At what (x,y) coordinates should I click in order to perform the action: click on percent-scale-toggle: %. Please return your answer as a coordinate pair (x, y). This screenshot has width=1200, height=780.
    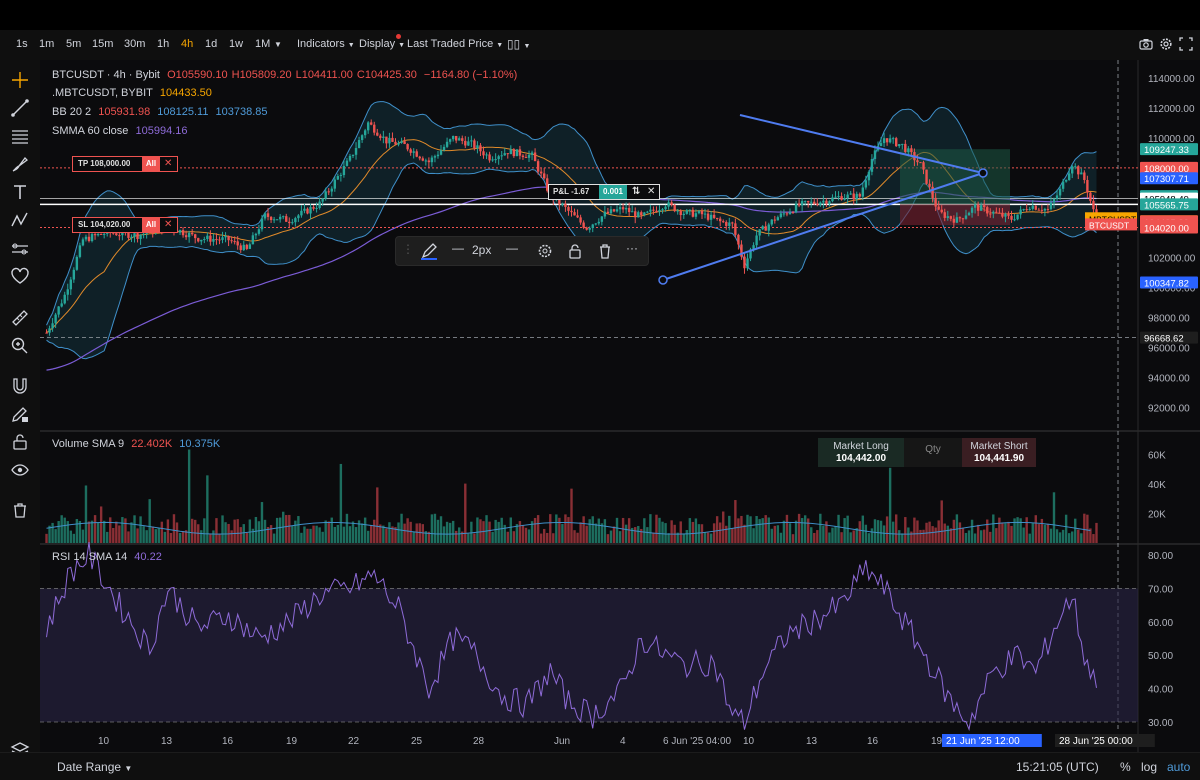
    Looking at the image, I should click on (1125, 767).